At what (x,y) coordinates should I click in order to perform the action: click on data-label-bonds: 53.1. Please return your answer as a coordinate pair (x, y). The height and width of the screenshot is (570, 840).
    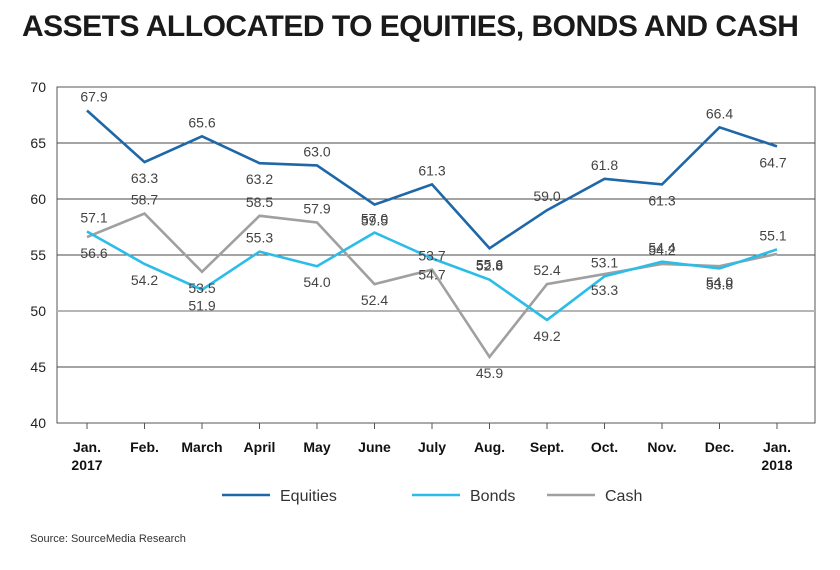
    Looking at the image, I should click on (604, 262).